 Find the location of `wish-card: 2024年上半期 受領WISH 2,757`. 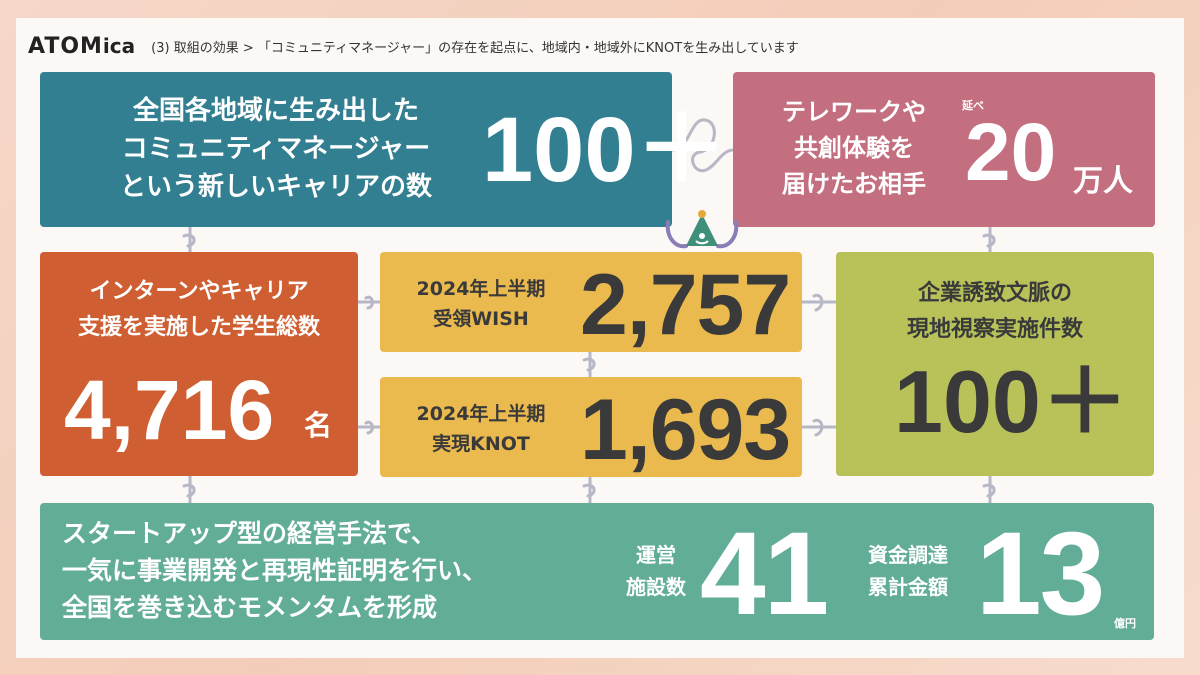

wish-card: 2024年上半期 受領WISH 2,757 is located at coordinates (591, 302).